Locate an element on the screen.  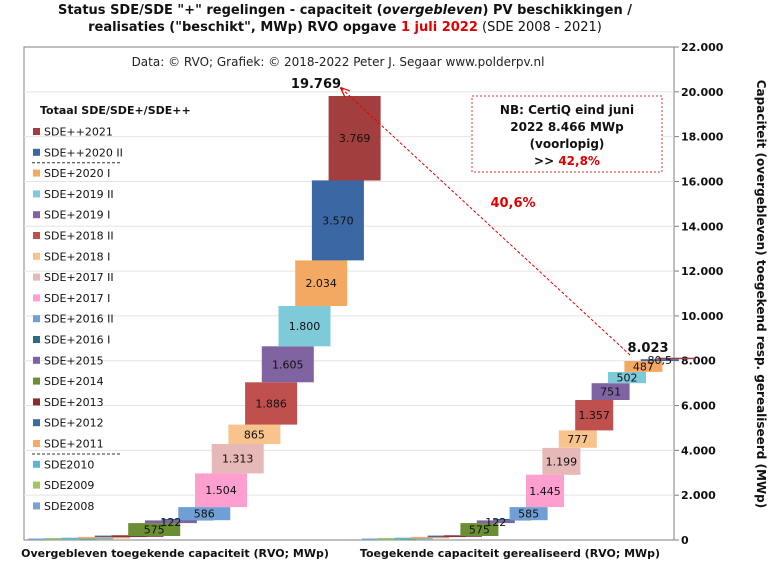
bar-left-sde-2019-i is located at coordinates (287, 364).